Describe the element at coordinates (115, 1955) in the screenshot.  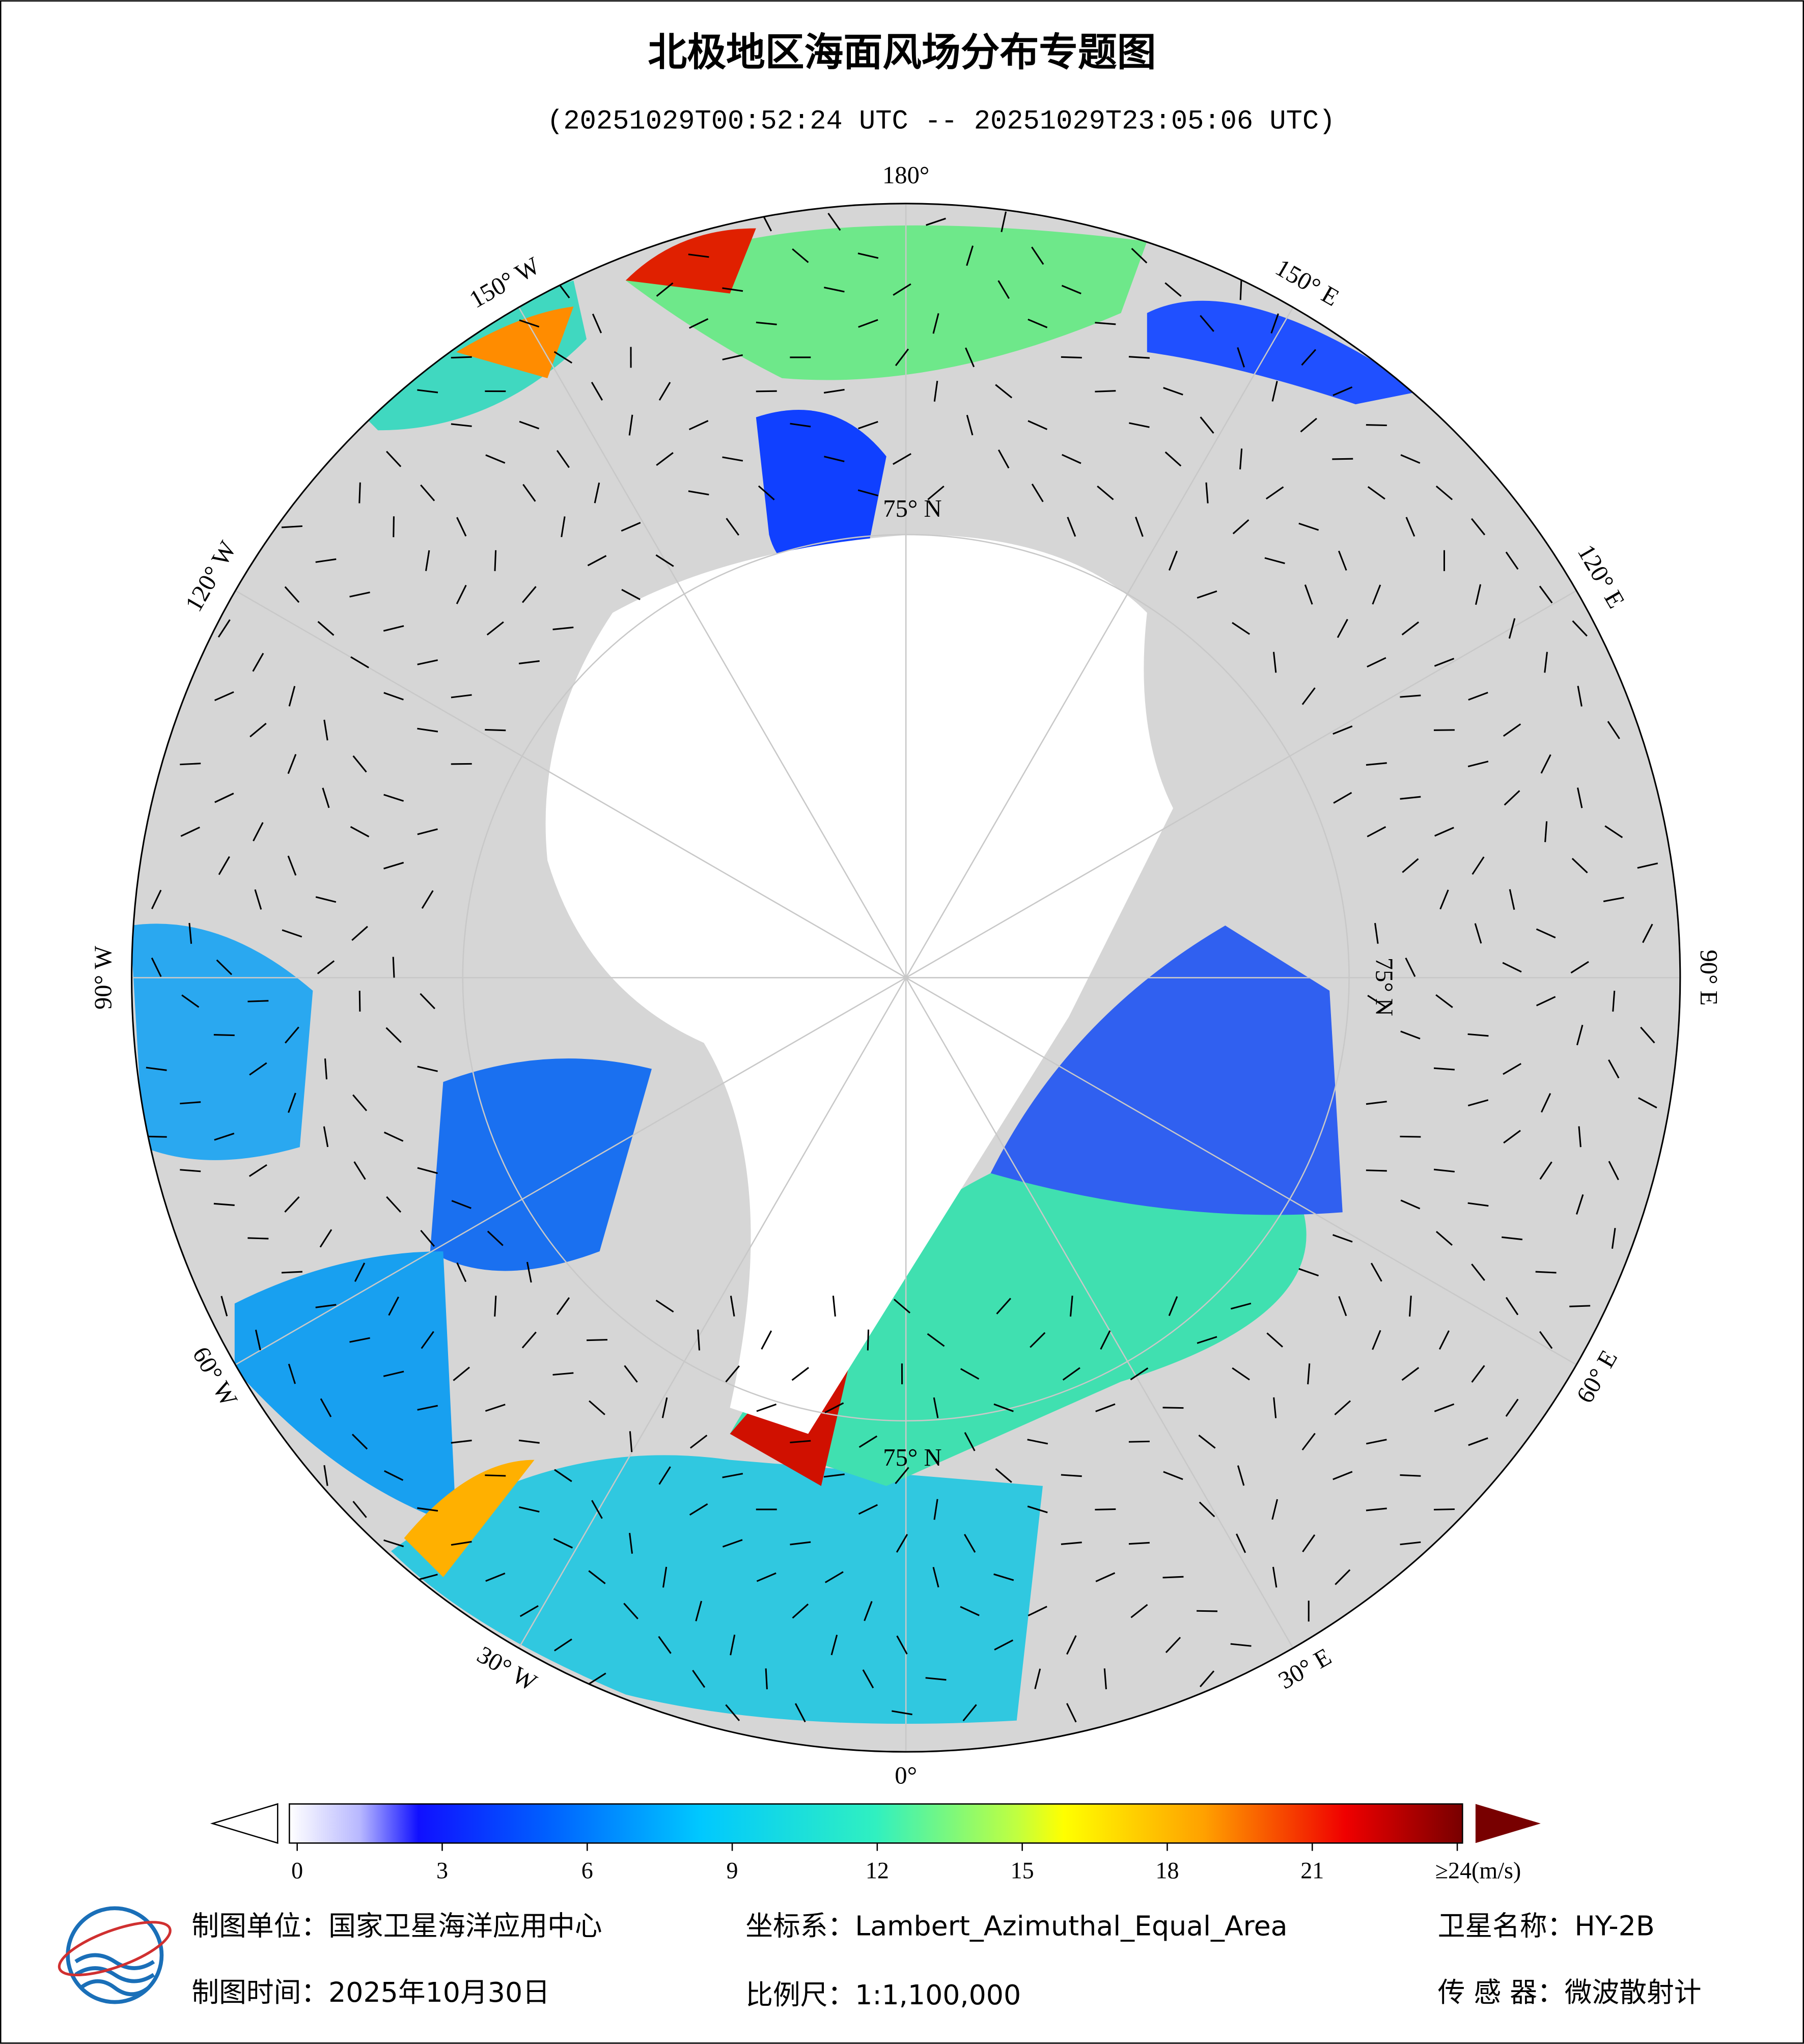
I see `logo` at that location.